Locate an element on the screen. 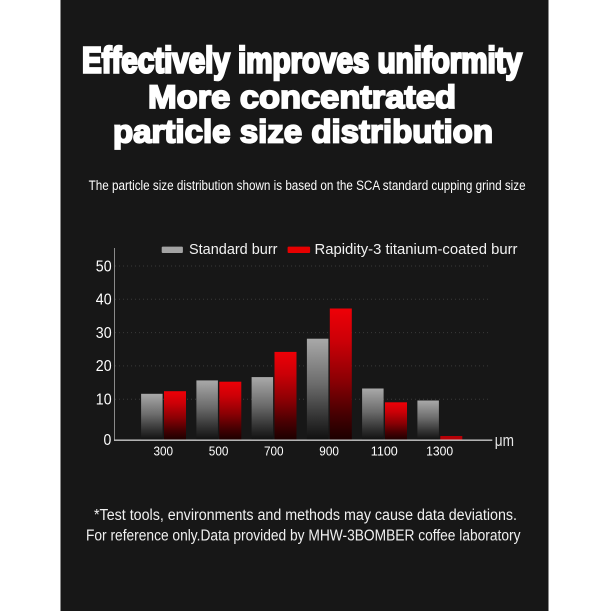  svg-text: μm is located at coordinates (504, 440).